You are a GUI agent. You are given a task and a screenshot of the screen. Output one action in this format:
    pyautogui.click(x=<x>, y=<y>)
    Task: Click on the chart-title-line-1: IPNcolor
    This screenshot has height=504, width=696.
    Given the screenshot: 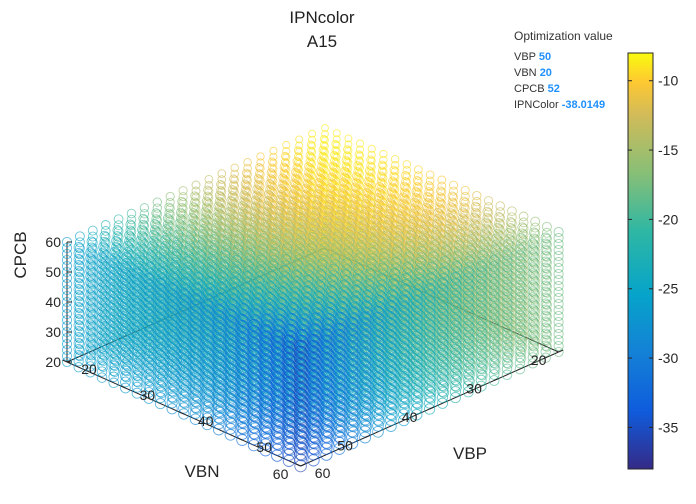 What is the action you would take?
    pyautogui.click(x=322, y=17)
    